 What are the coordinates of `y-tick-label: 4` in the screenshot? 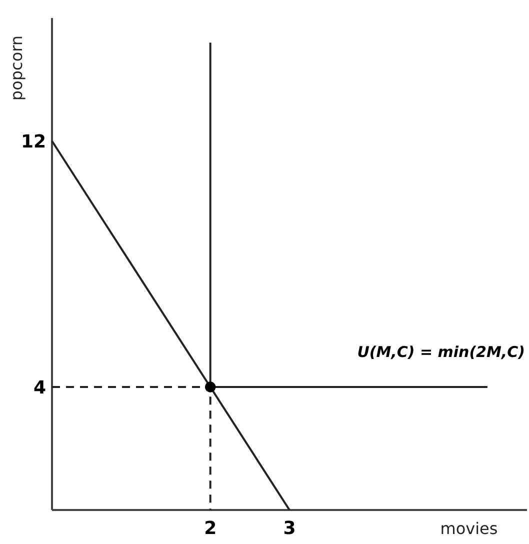 It's located at (39, 387).